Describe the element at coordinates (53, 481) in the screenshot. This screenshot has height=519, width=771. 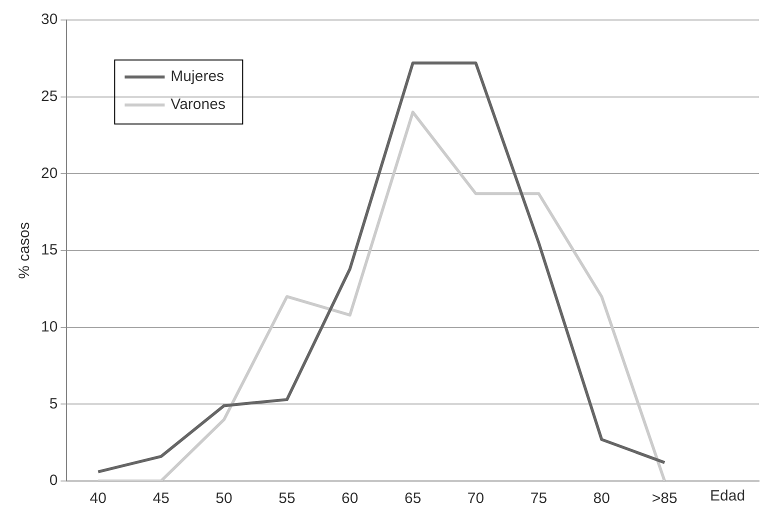
I see `y-tick-label: 0` at that location.